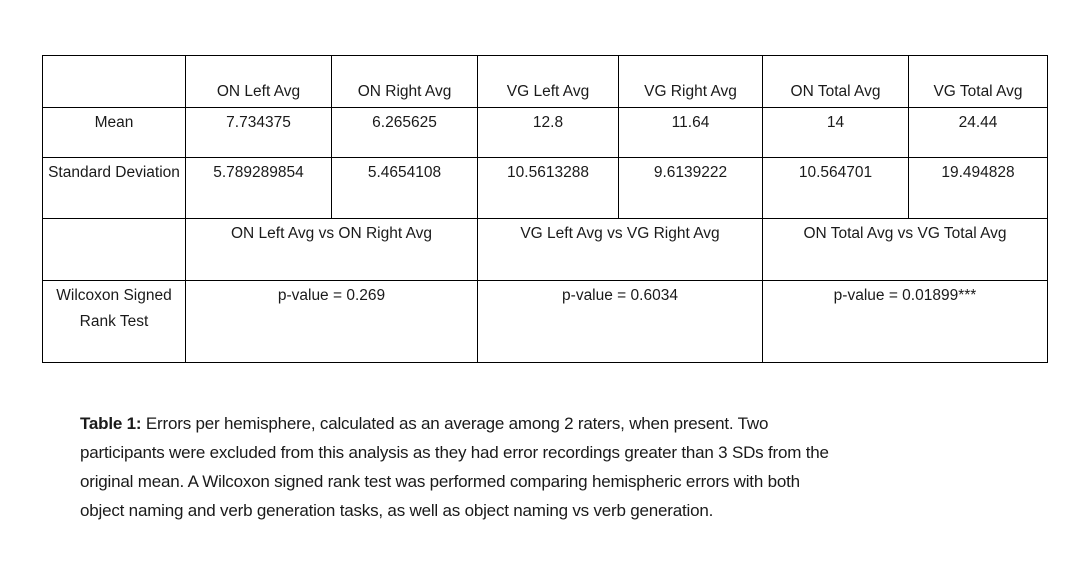 The width and height of the screenshot is (1092, 586). Describe the element at coordinates (690, 132) in the screenshot. I see `table-cell: 11.64` at that location.